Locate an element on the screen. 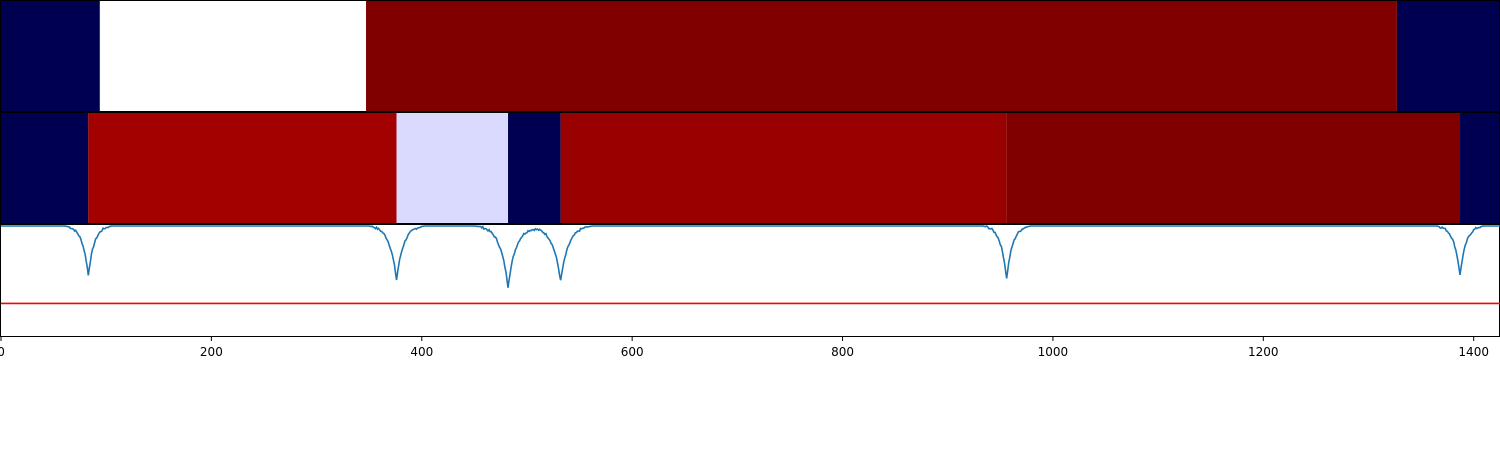 This screenshot has width=1500, height=450. x-axis: 0 200 400 600 800 1000 1200 1400 is located at coordinates (744, 348).